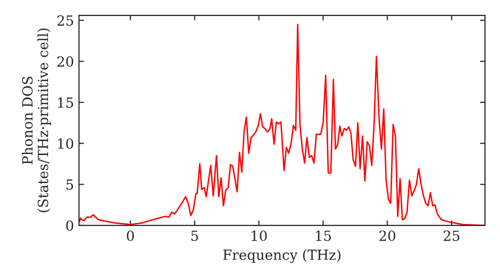 The height and width of the screenshot is (280, 500). What do you see at coordinates (65, 61) in the screenshot?
I see `y-tick-label: 20` at bounding box center [65, 61].